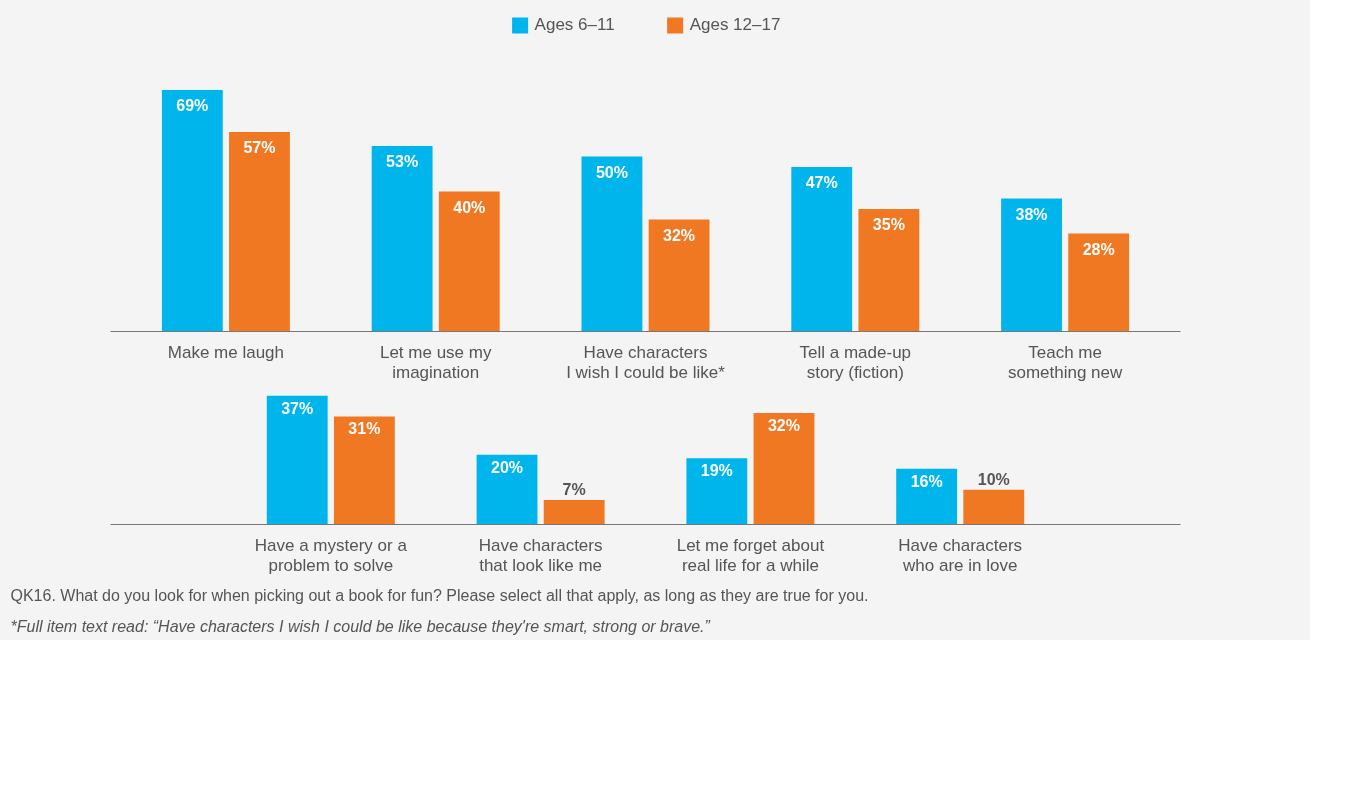 This screenshot has width=1351, height=785. What do you see at coordinates (716, 471) in the screenshot?
I see `data-label: 19%` at bounding box center [716, 471].